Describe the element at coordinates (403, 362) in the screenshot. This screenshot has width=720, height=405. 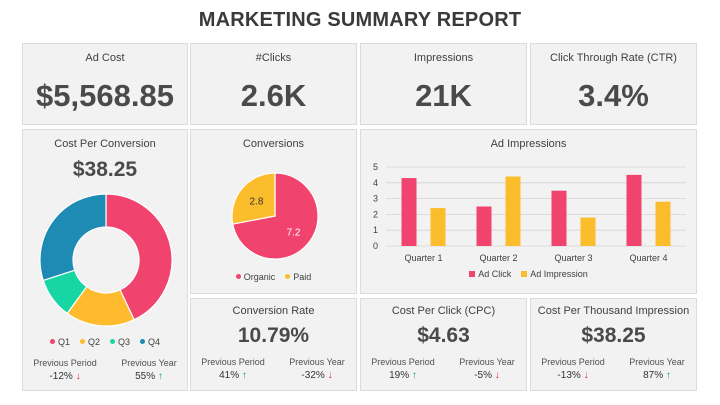
I see `cpc-prev-period-label: Previous Period` at that location.